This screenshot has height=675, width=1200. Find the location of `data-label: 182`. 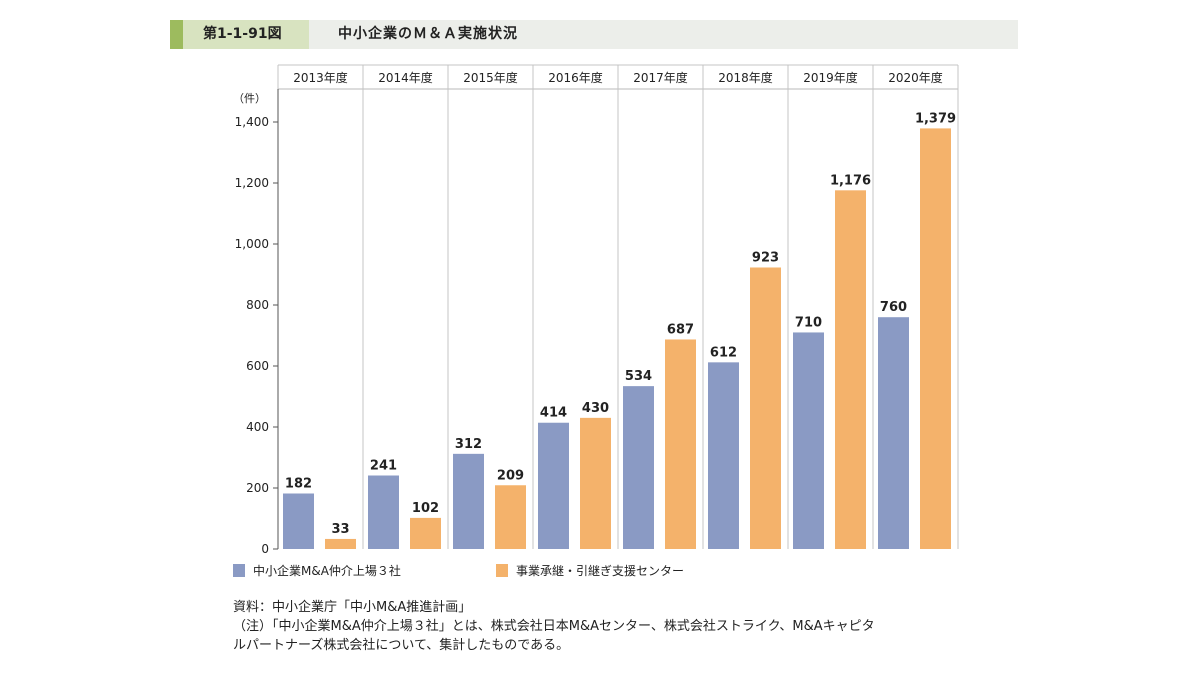

data-label: 182 is located at coordinates (298, 483).